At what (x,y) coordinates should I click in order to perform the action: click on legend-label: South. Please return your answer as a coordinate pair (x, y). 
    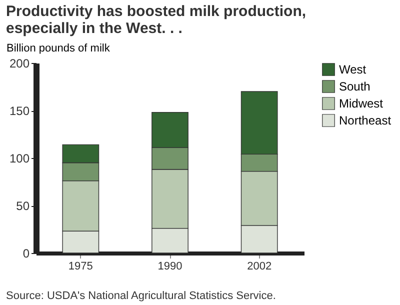
    Looking at the image, I should click on (354, 87).